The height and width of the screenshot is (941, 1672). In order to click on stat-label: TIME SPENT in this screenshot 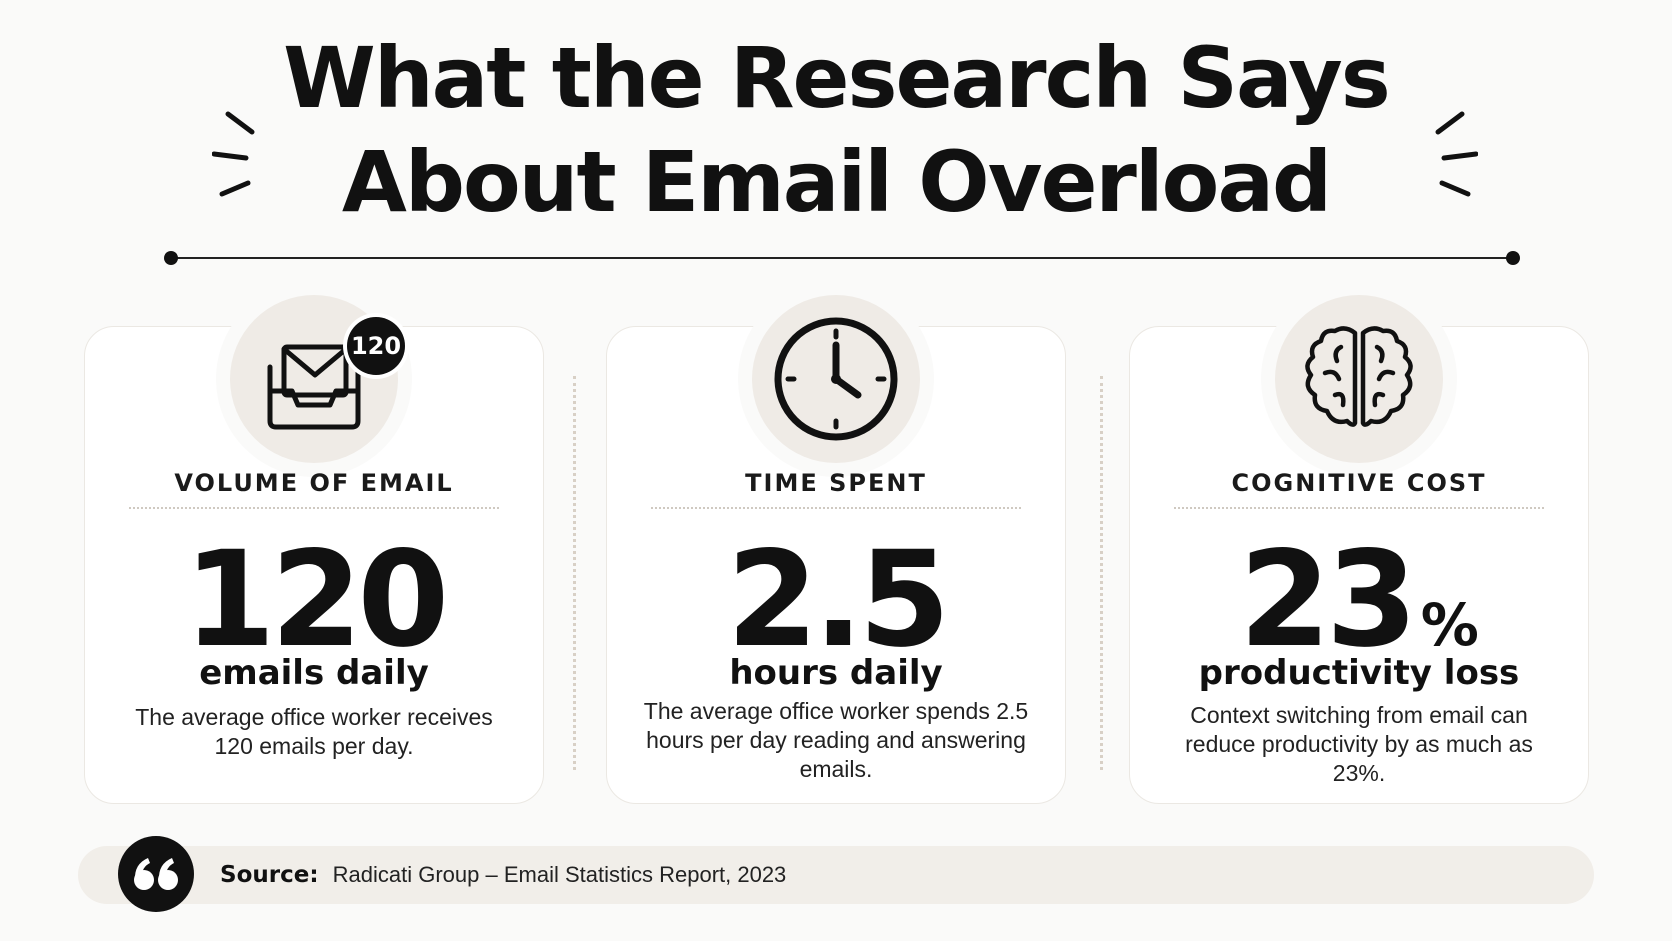, I will do `click(836, 483)`.